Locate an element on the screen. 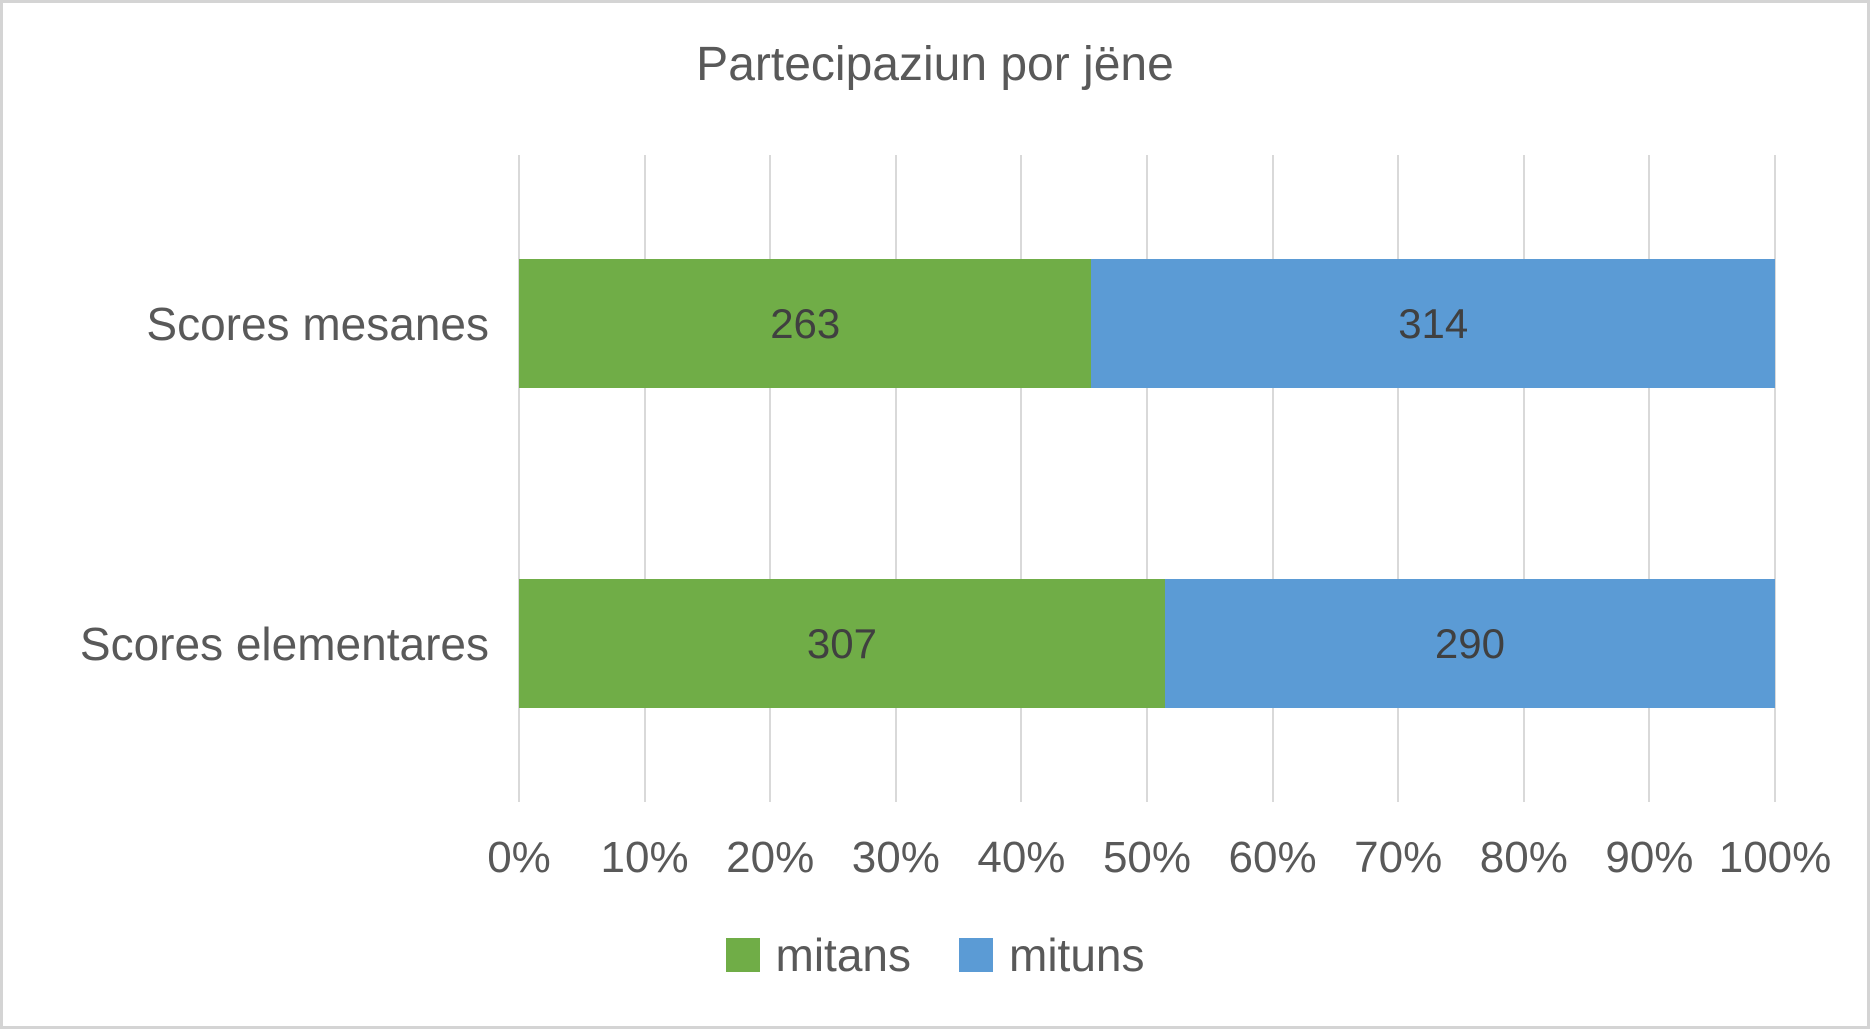  data-label: 307 is located at coordinates (841, 643).